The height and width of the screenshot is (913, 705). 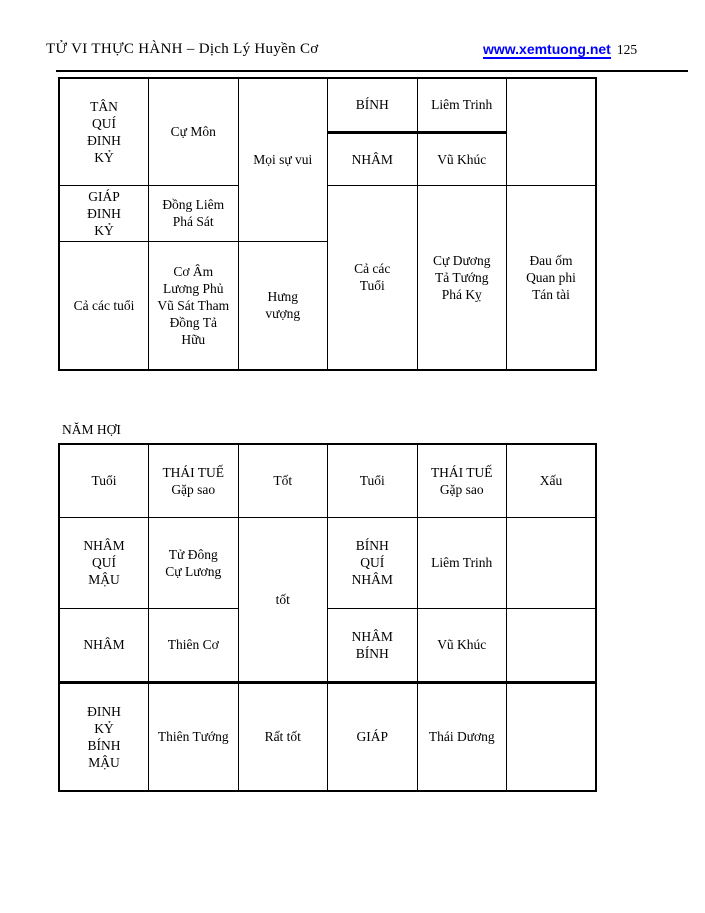 What do you see at coordinates (551, 277) in the screenshot?
I see `cell-note-dau-om: Đau ốm Quan phi Tán tài` at bounding box center [551, 277].